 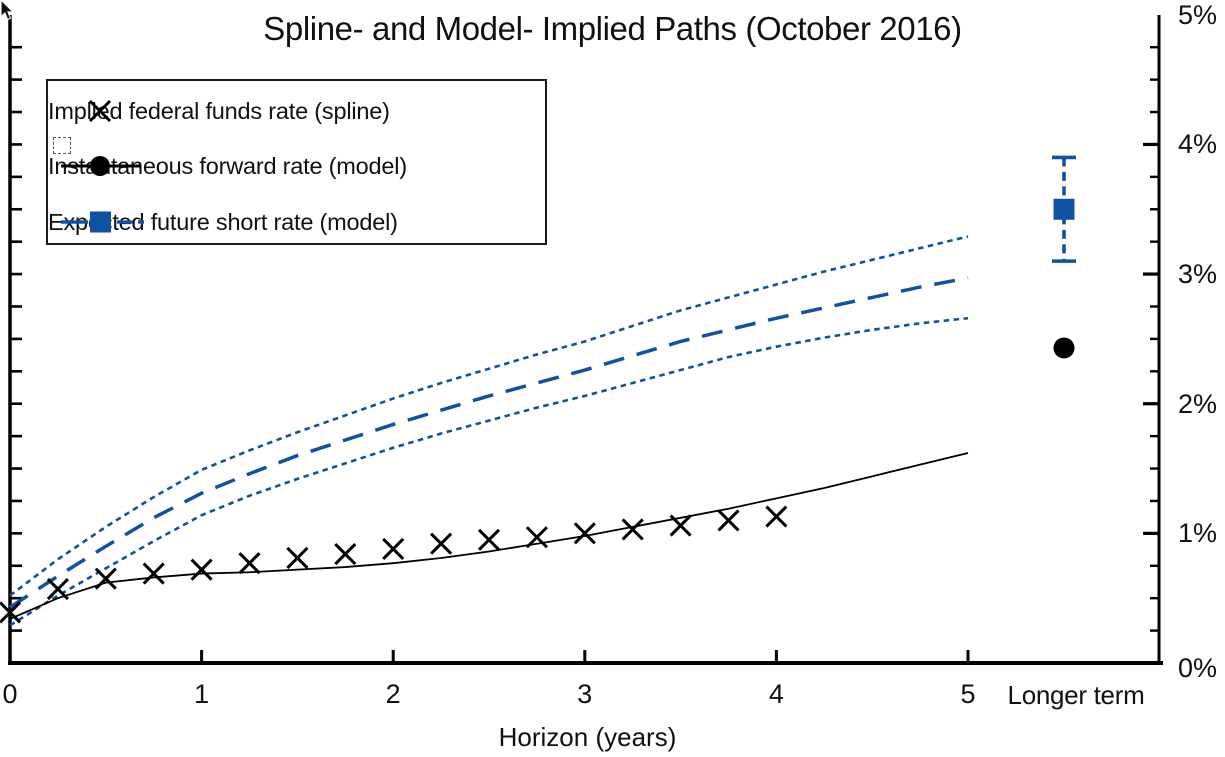 I want to click on mouse-cursor-icon, so click(x=7, y=10).